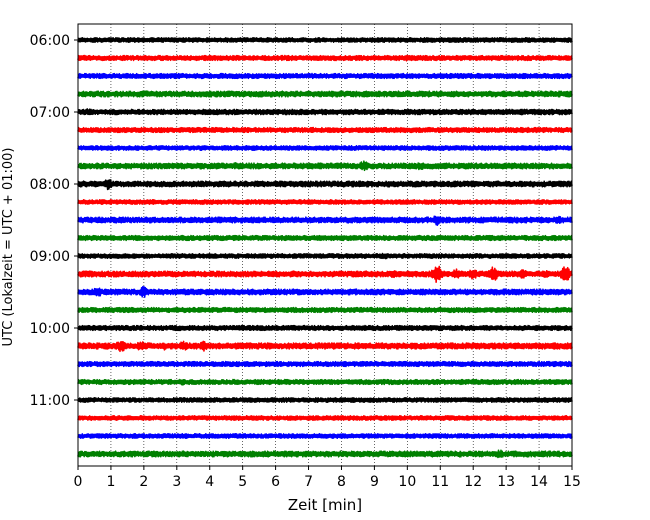  What do you see at coordinates (209, 482) in the screenshot?
I see `x-tick-label: 4` at bounding box center [209, 482].